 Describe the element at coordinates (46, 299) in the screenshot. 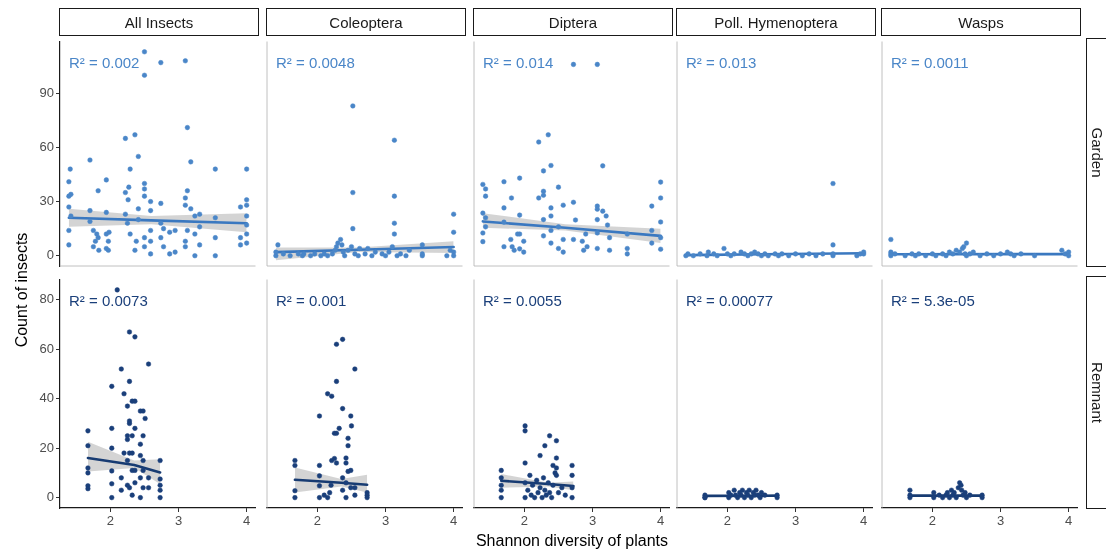

I see `y-tick-label: 80` at that location.